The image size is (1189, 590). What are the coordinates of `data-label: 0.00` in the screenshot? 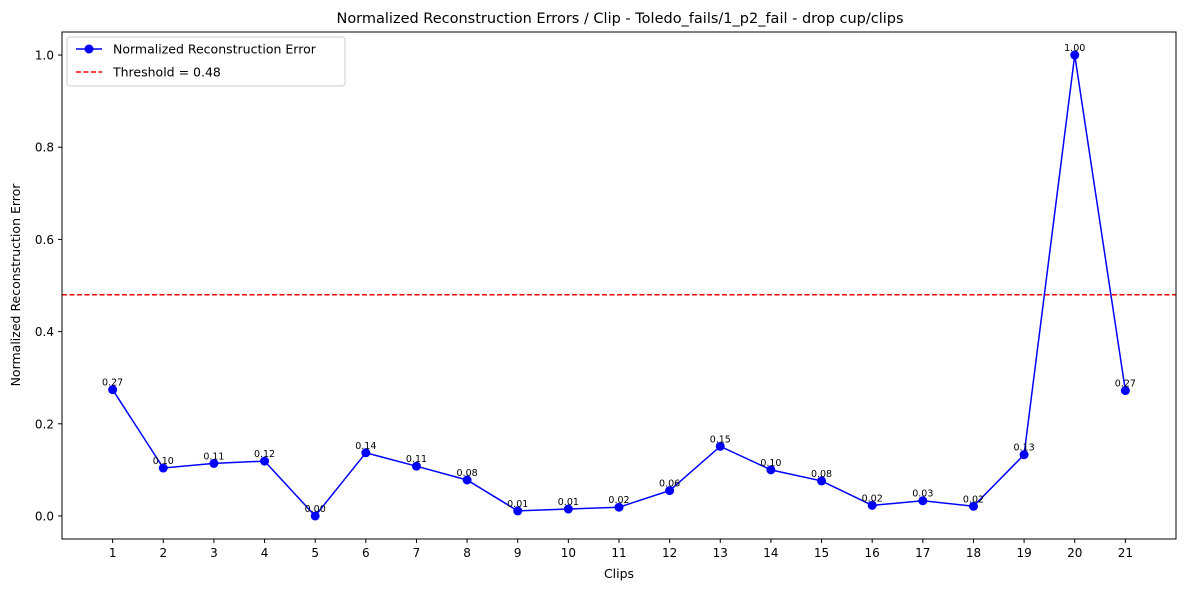 It's located at (315, 509).